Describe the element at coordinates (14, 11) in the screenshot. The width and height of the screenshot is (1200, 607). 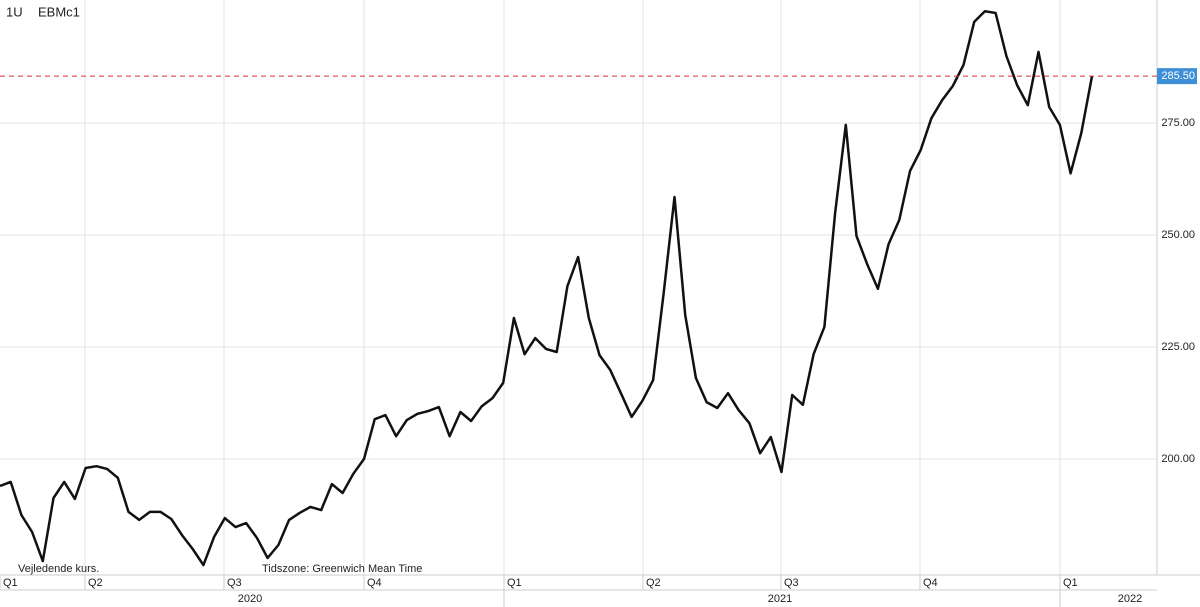
I see `interval-label: 1U` at that location.